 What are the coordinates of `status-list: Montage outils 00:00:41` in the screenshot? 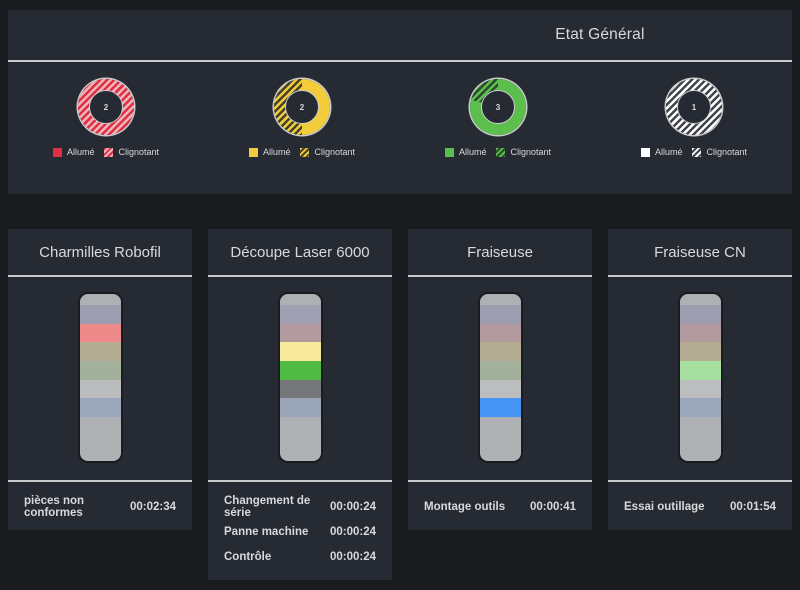 It's located at (500, 506).